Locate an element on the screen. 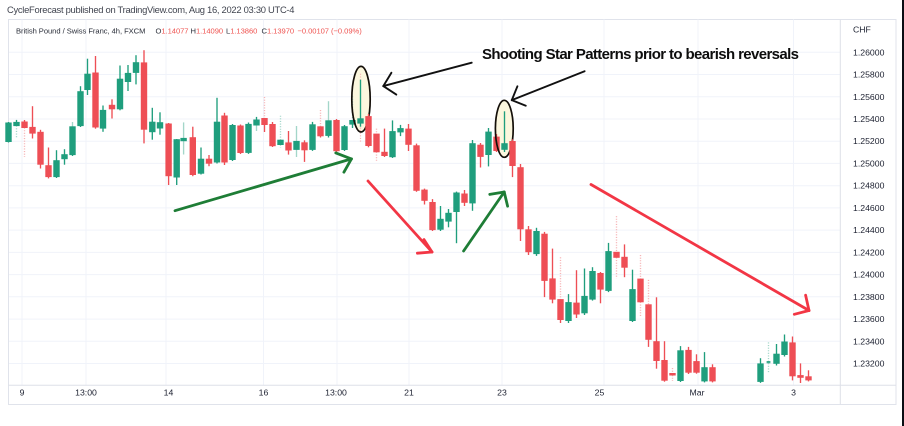 The width and height of the screenshot is (904, 426). svg-text: 14 is located at coordinates (169, 393).